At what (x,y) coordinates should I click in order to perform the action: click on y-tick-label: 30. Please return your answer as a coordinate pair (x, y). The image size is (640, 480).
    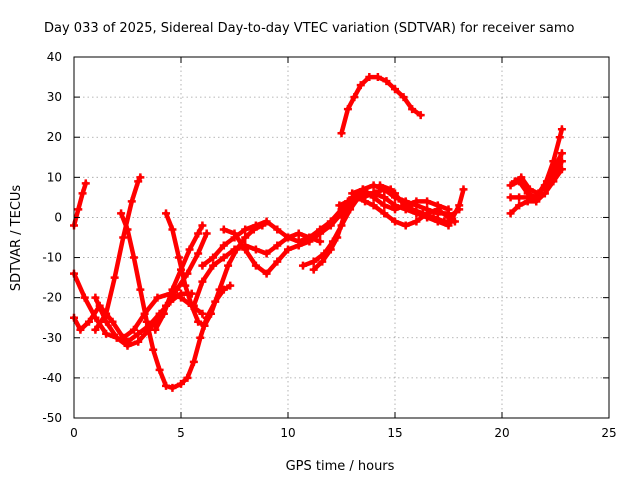
    Looking at the image, I should click on (54, 97).